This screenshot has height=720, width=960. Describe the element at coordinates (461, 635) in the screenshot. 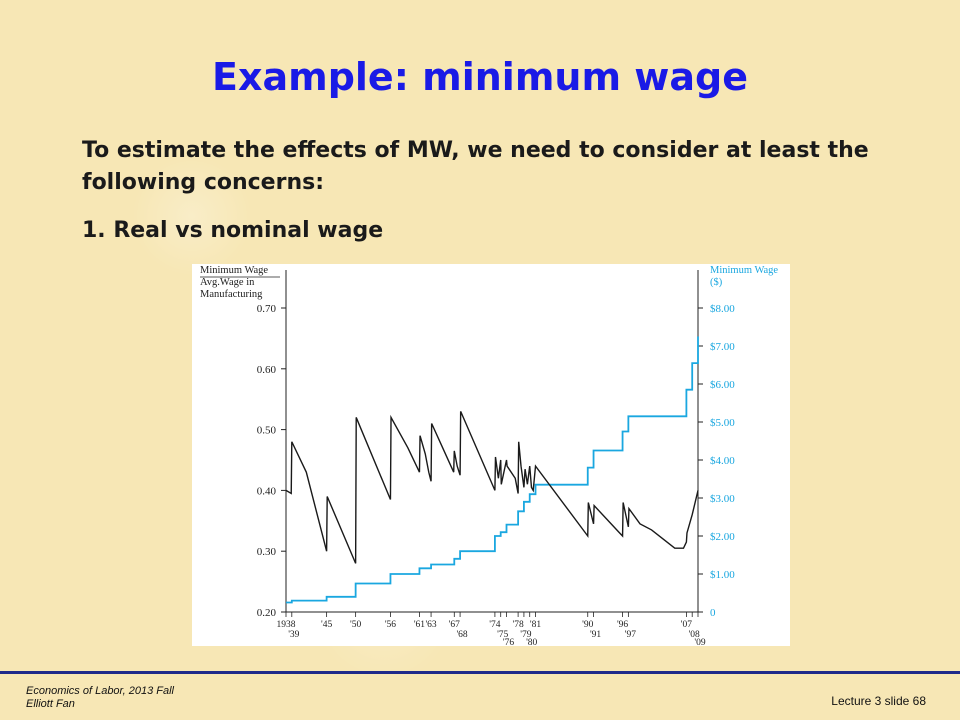

I see `x-tick-label-lower: '68` at that location.